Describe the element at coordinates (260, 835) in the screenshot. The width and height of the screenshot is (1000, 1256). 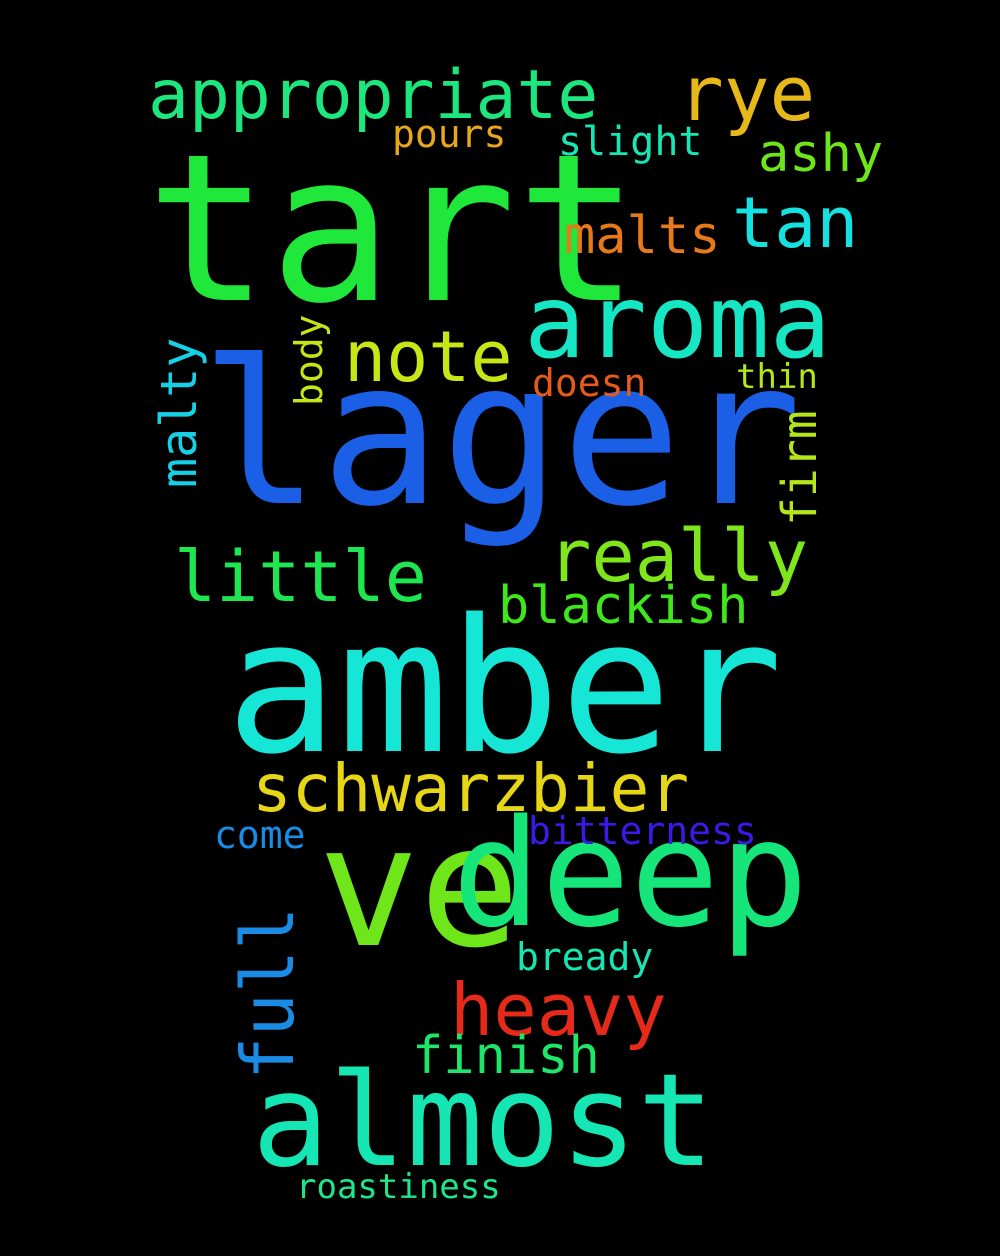
I see `word-come: come` at that location.